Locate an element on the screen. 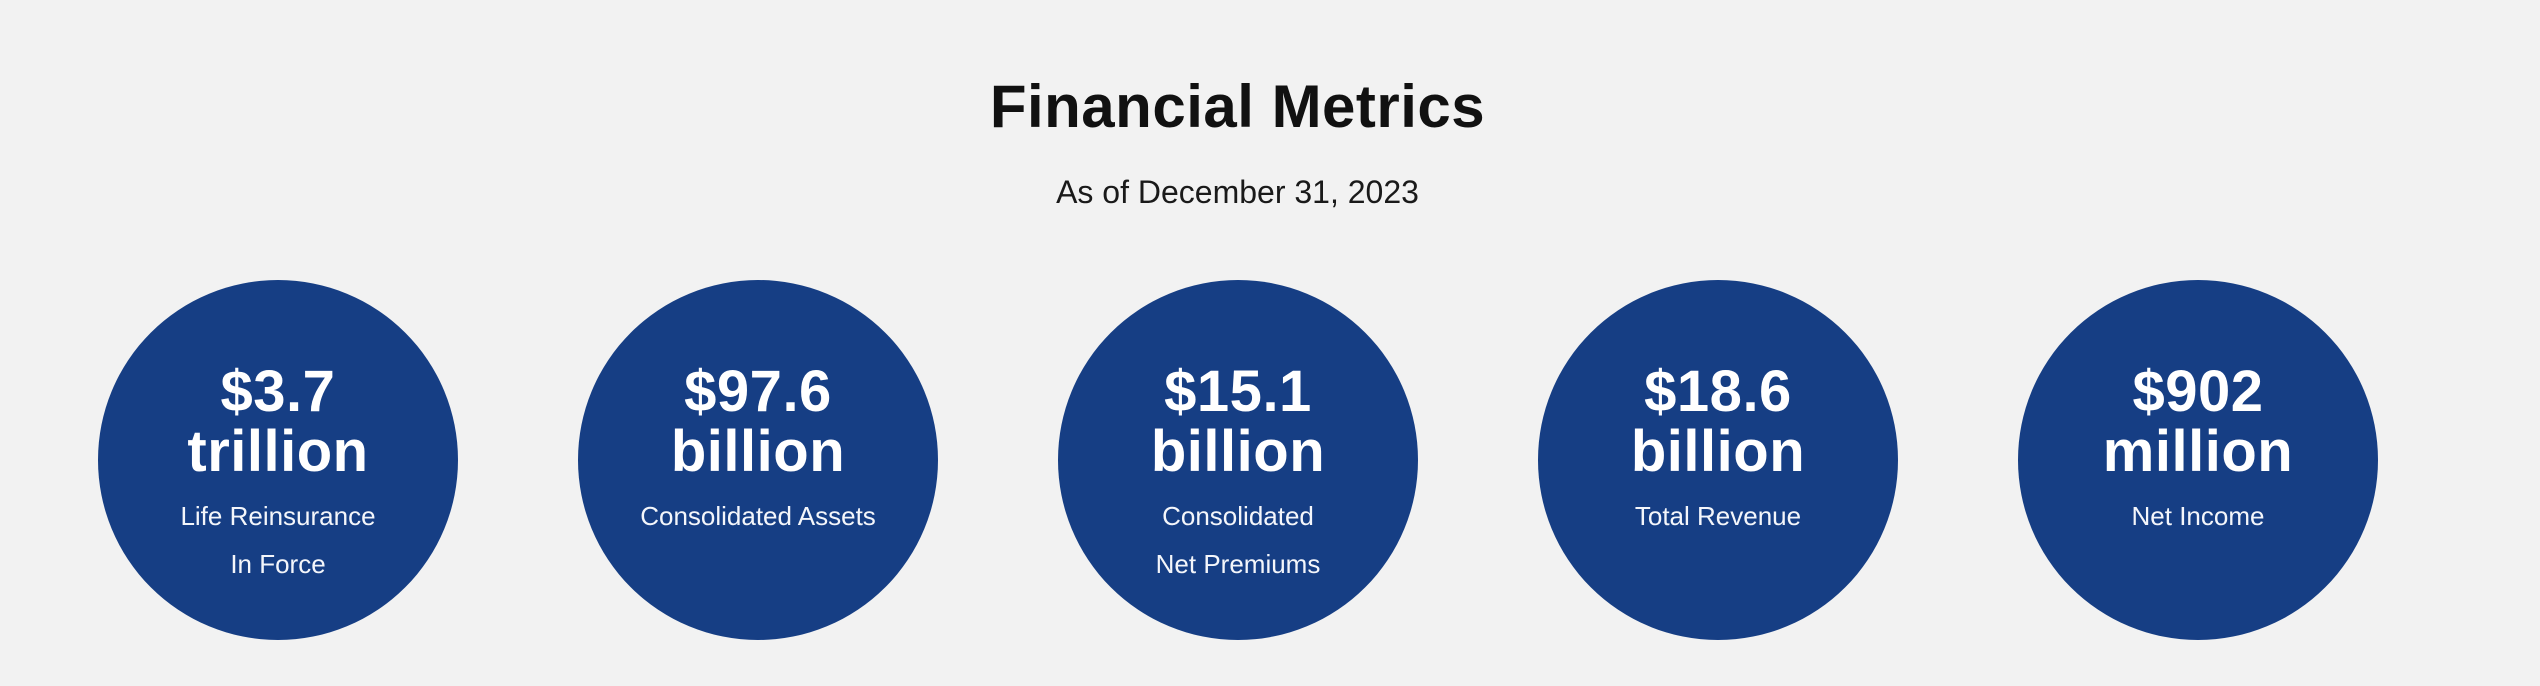 This screenshot has width=2540, height=686. metric-consolidated-net-premiums: $15.1 billion Consolidated Net Premiums is located at coordinates (1238, 460).